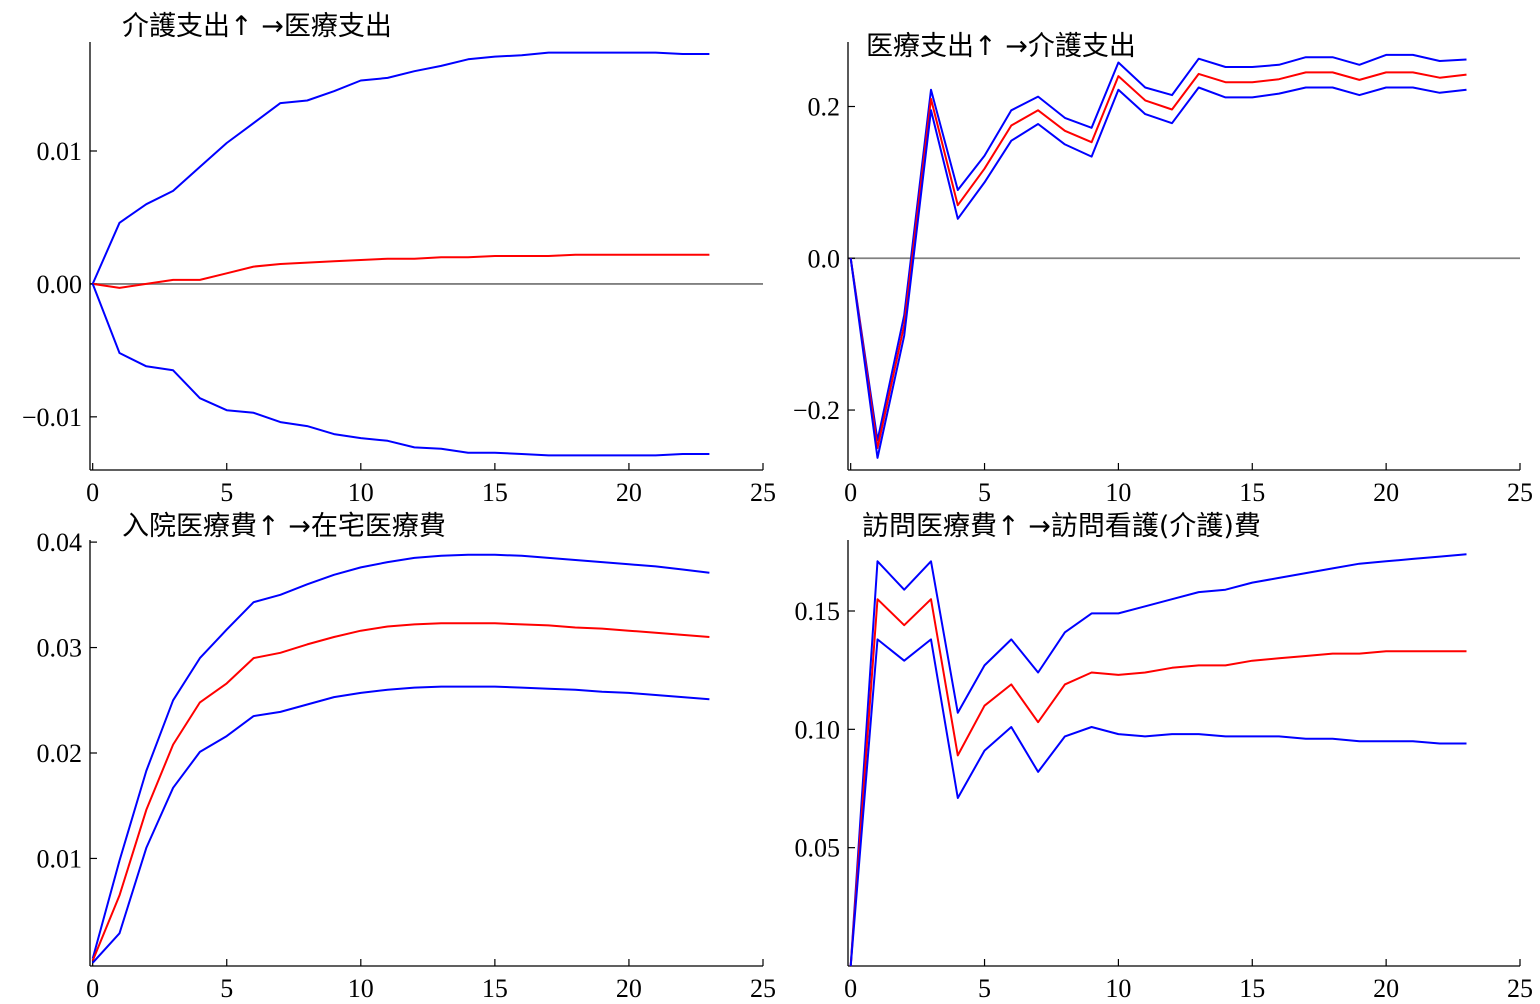 This screenshot has height=1004, width=1540. What do you see at coordinates (816, 410) in the screenshot?
I see `y-tick-label: −0.2` at bounding box center [816, 410].